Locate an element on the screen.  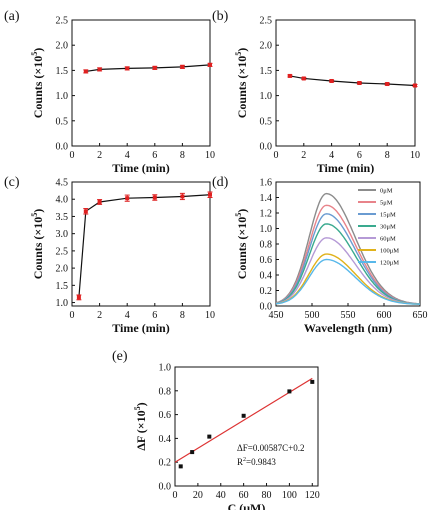
x-tick-label: 6 is located at coordinates (154, 315).